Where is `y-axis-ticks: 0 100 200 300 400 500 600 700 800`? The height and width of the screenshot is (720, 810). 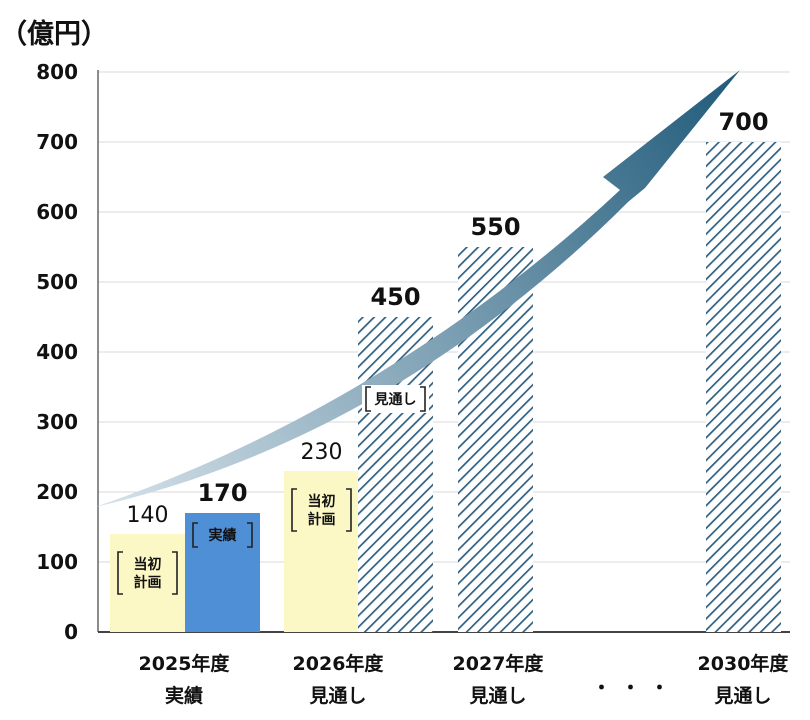
y-axis-ticks: 0 100 200 300 400 500 600 700 800 is located at coordinates (57, 352).